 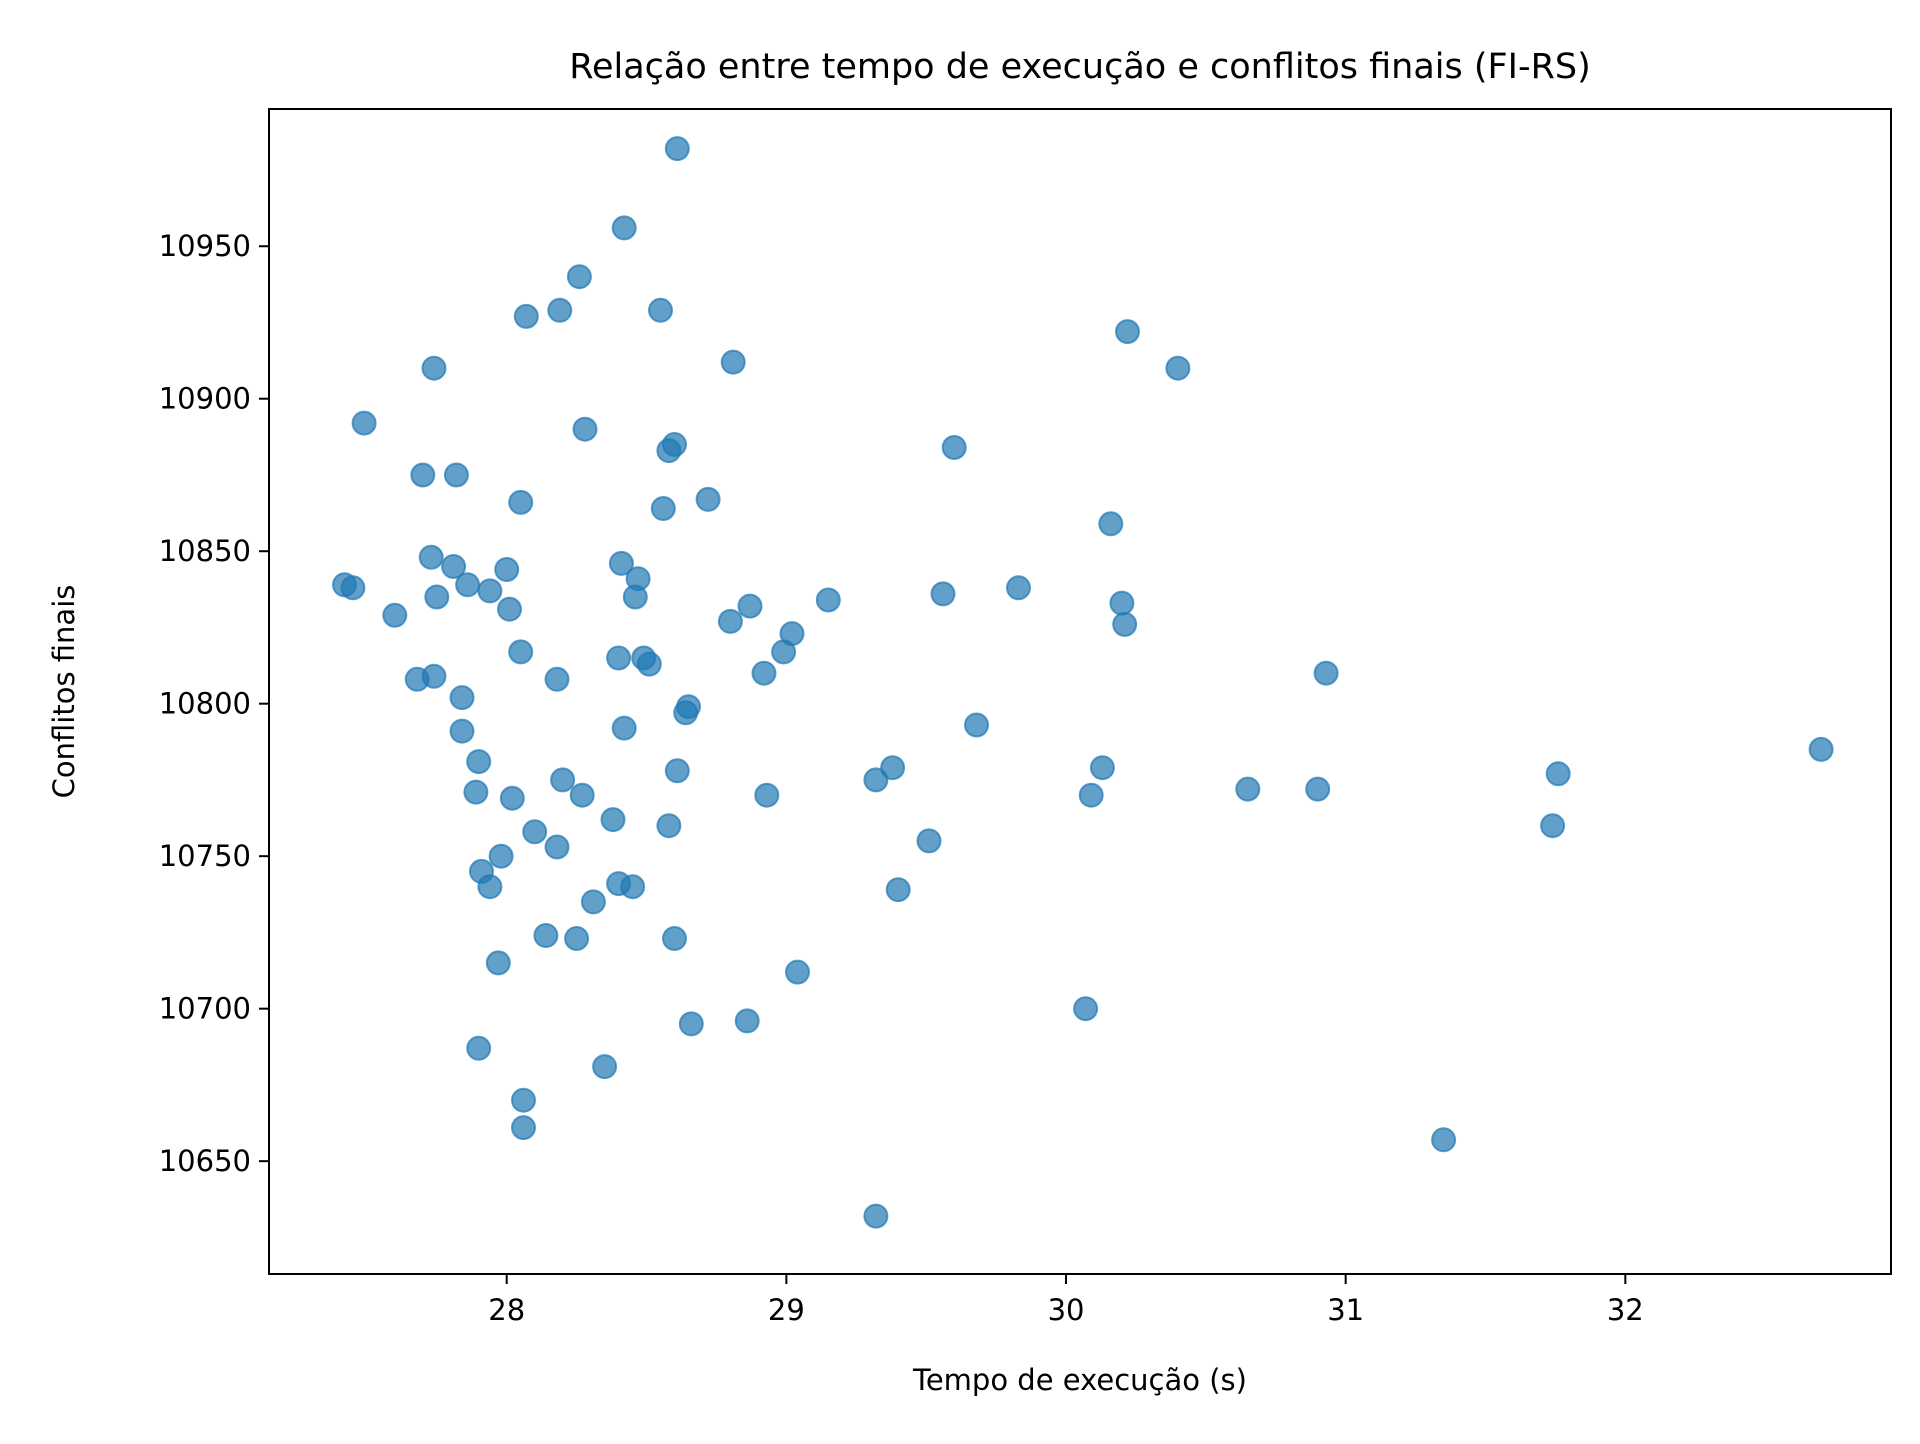 I want to click on y-tick-label: 10950, so click(x=205, y=246).